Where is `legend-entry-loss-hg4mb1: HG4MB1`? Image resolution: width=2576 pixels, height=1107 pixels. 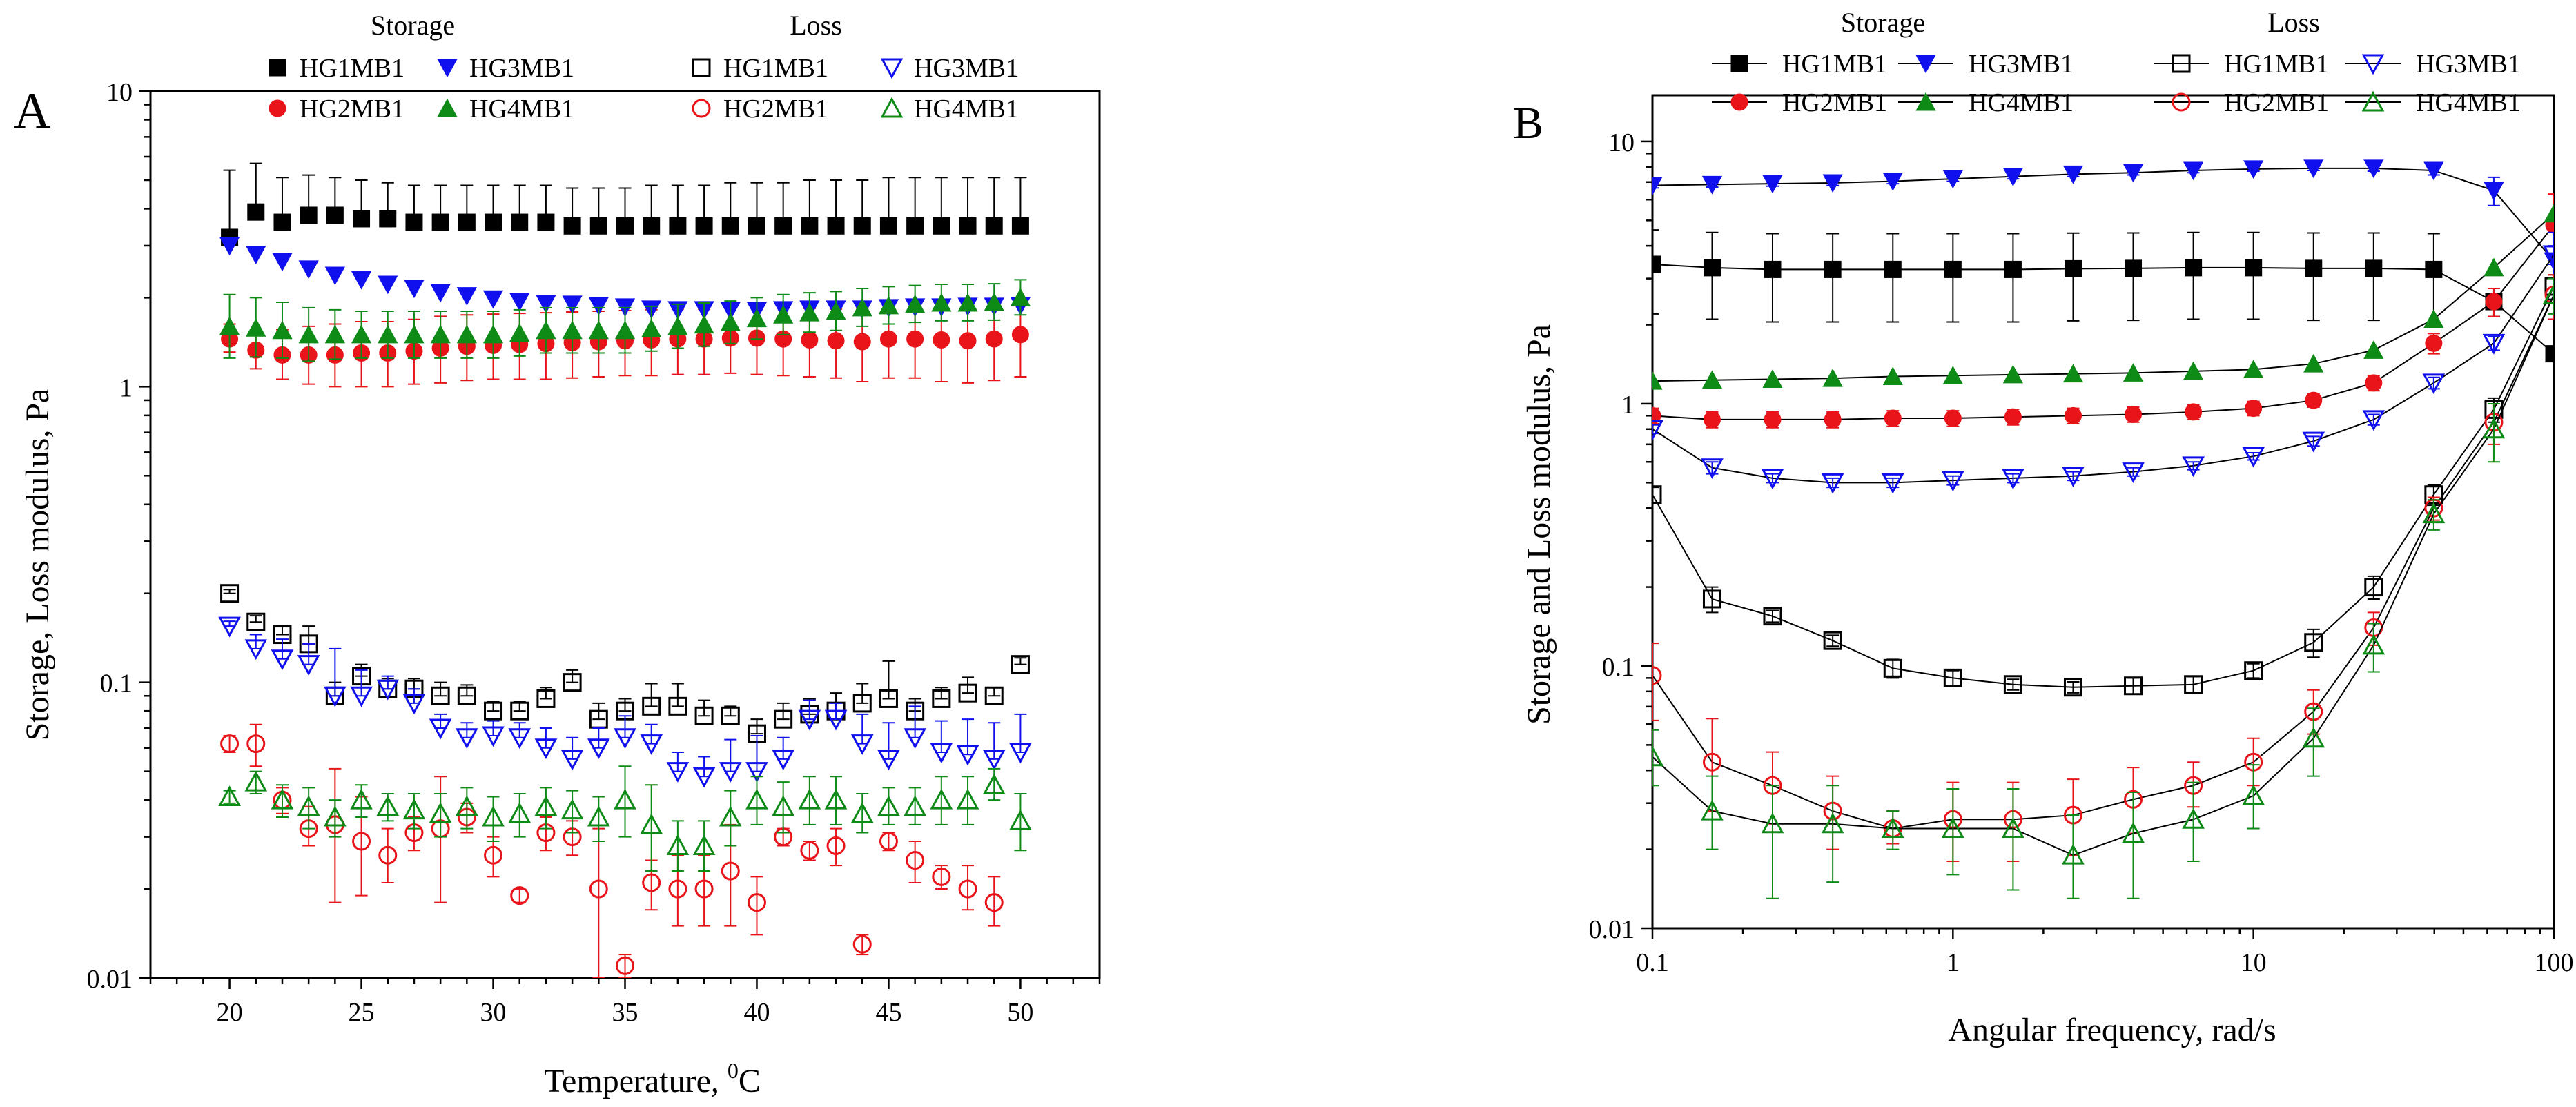
legend-entry-loss-hg4mb1: HG4MB1 is located at coordinates (949, 109).